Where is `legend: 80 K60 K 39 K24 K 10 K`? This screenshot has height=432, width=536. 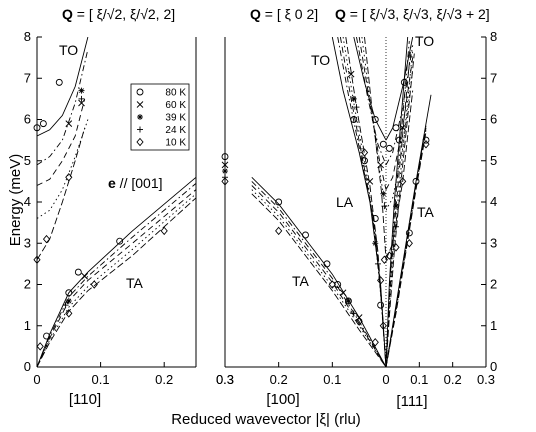 legend: 80 K60 K 39 K24 K 10 K is located at coordinates (160, 117).